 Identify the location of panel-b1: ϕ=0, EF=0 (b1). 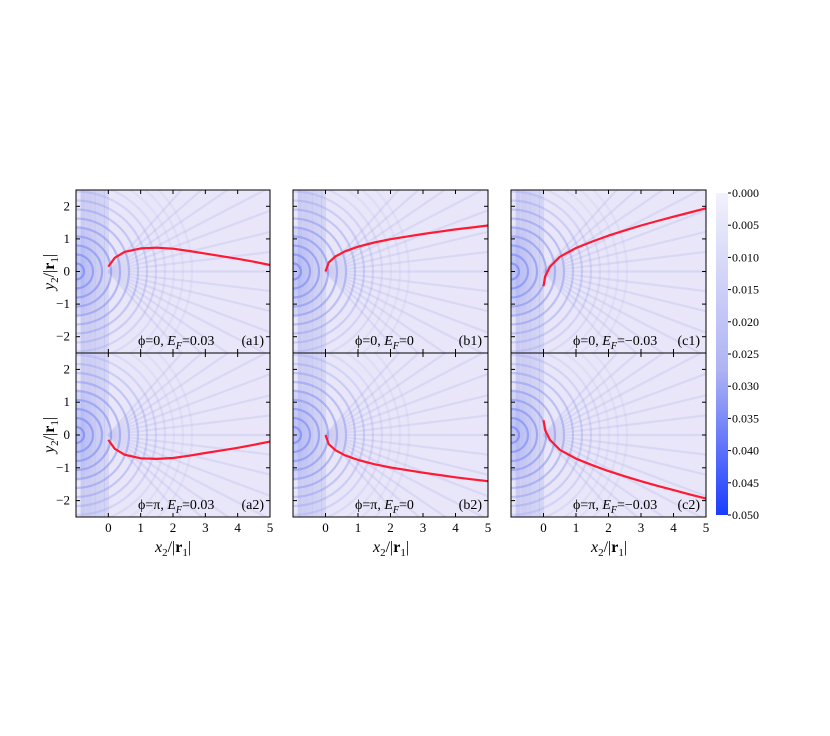
(390, 271).